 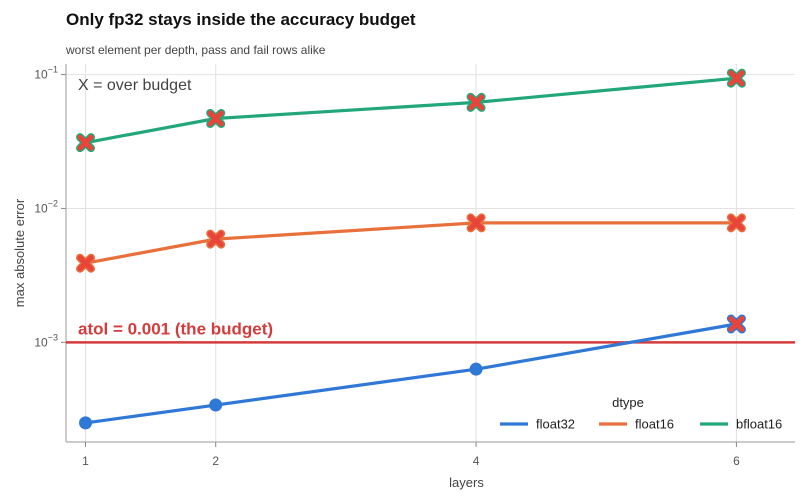 I want to click on y-tick-label: 10⁻³, so click(x=46, y=340).